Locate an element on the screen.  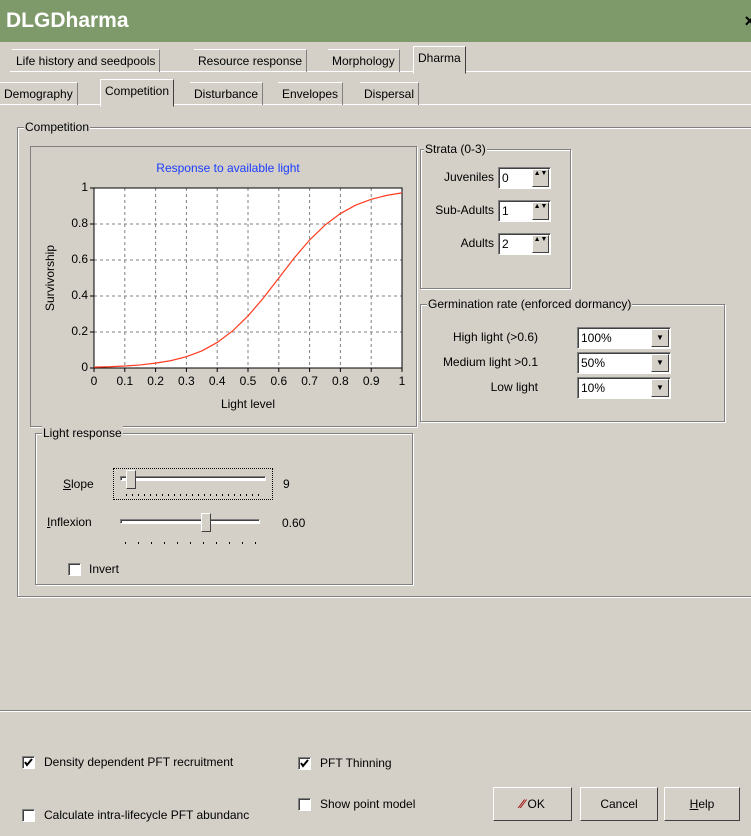
x-tick-label: 1 is located at coordinates (402, 381).